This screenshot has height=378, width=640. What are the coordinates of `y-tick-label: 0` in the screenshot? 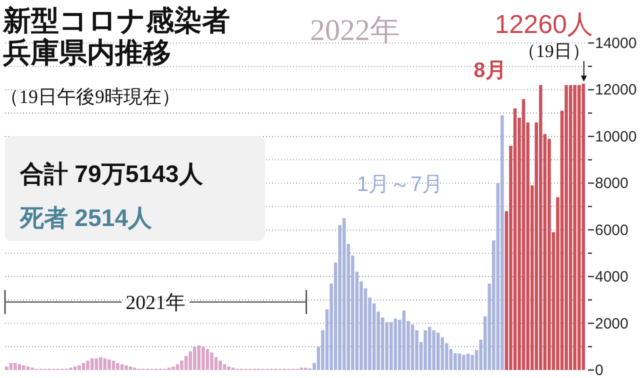 It's located at (599, 370).